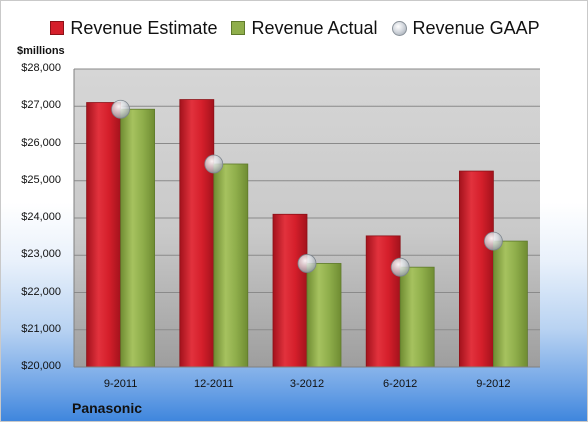 This screenshot has height=423, width=588. Describe the element at coordinates (41, 51) in the screenshot. I see `y-axis-unit-label: $millions` at that location.